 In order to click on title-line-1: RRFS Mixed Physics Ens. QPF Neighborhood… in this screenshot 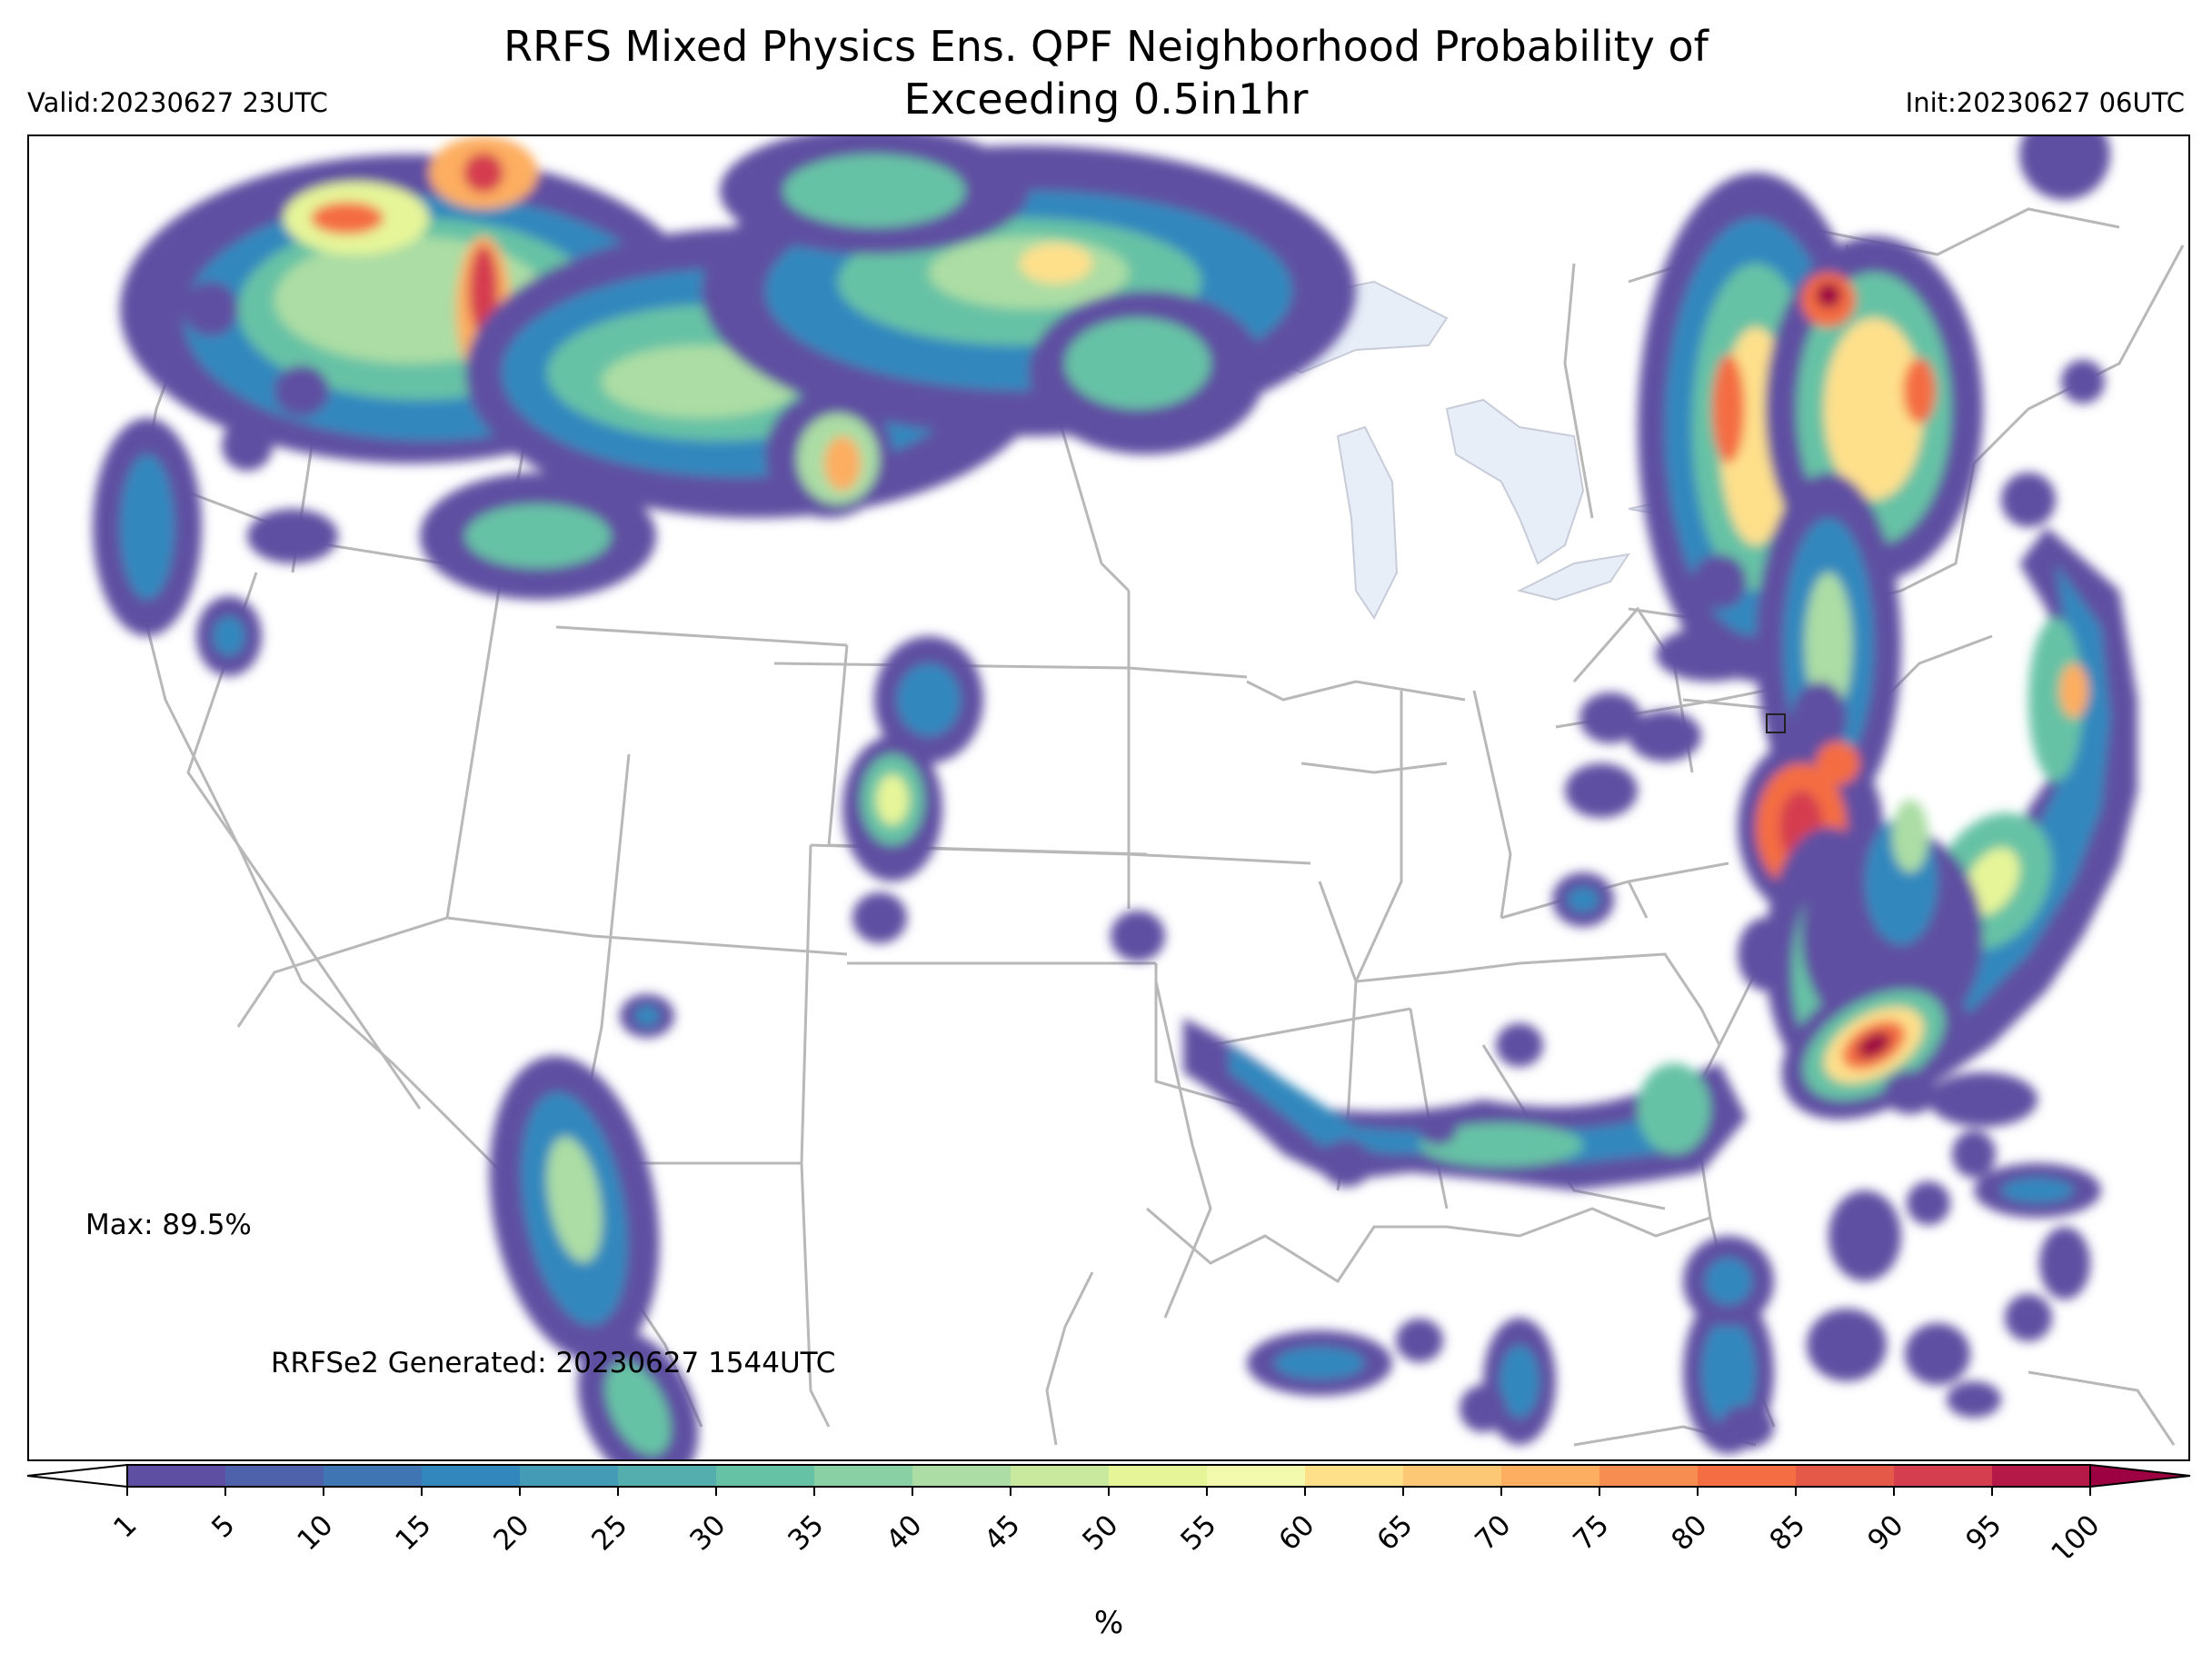, I will do `click(1106, 46)`.